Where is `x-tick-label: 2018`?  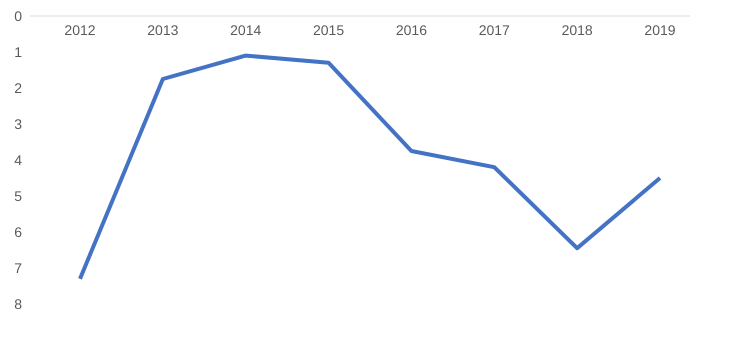 x-tick-label: 2018 is located at coordinates (577, 30).